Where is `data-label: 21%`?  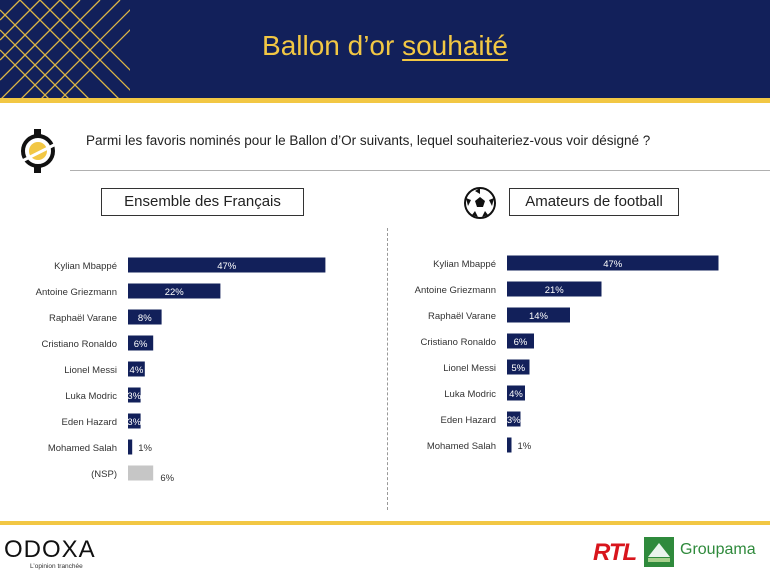
data-label: 21% is located at coordinates (555, 290).